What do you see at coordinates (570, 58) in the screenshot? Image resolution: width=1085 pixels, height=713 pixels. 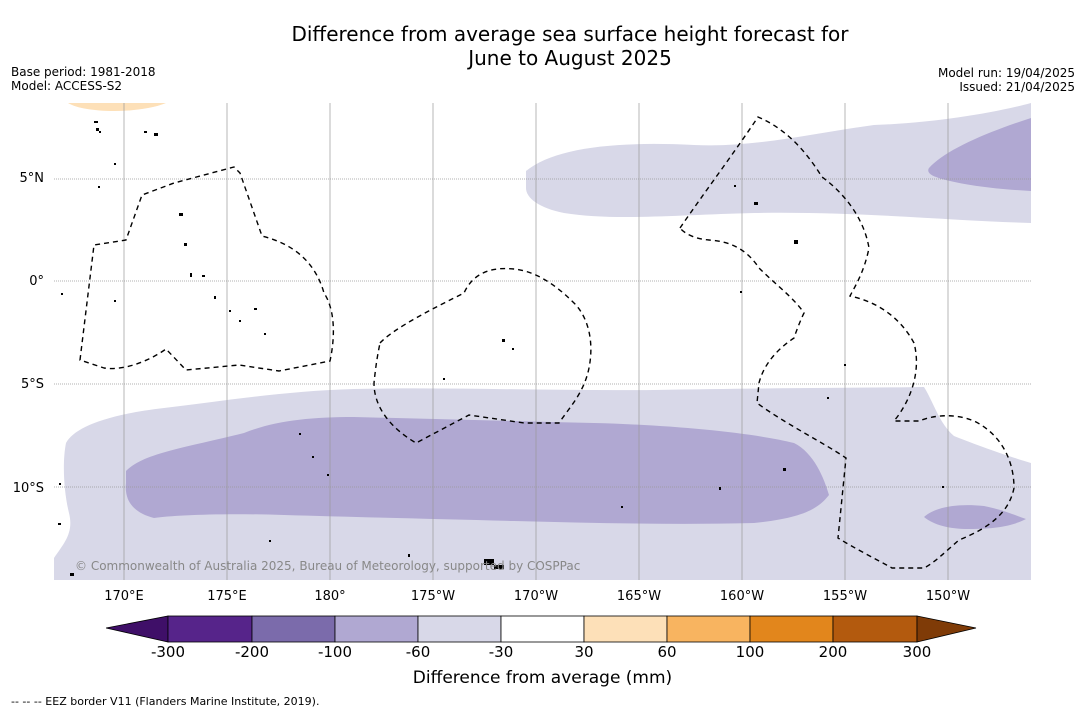 I see `title-line-2: June to August 2025` at bounding box center [570, 58].